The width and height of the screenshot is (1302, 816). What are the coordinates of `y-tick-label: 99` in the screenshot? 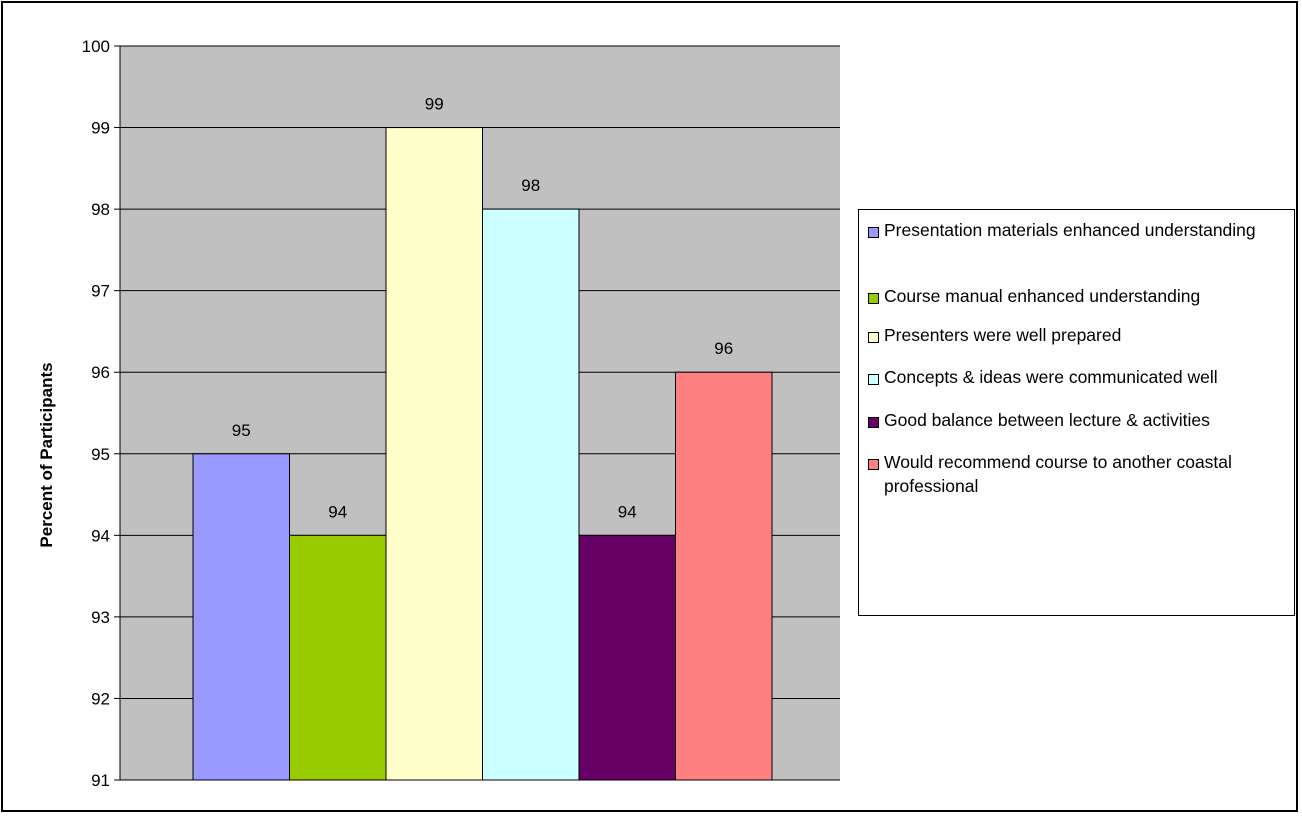 It's located at (100, 128).